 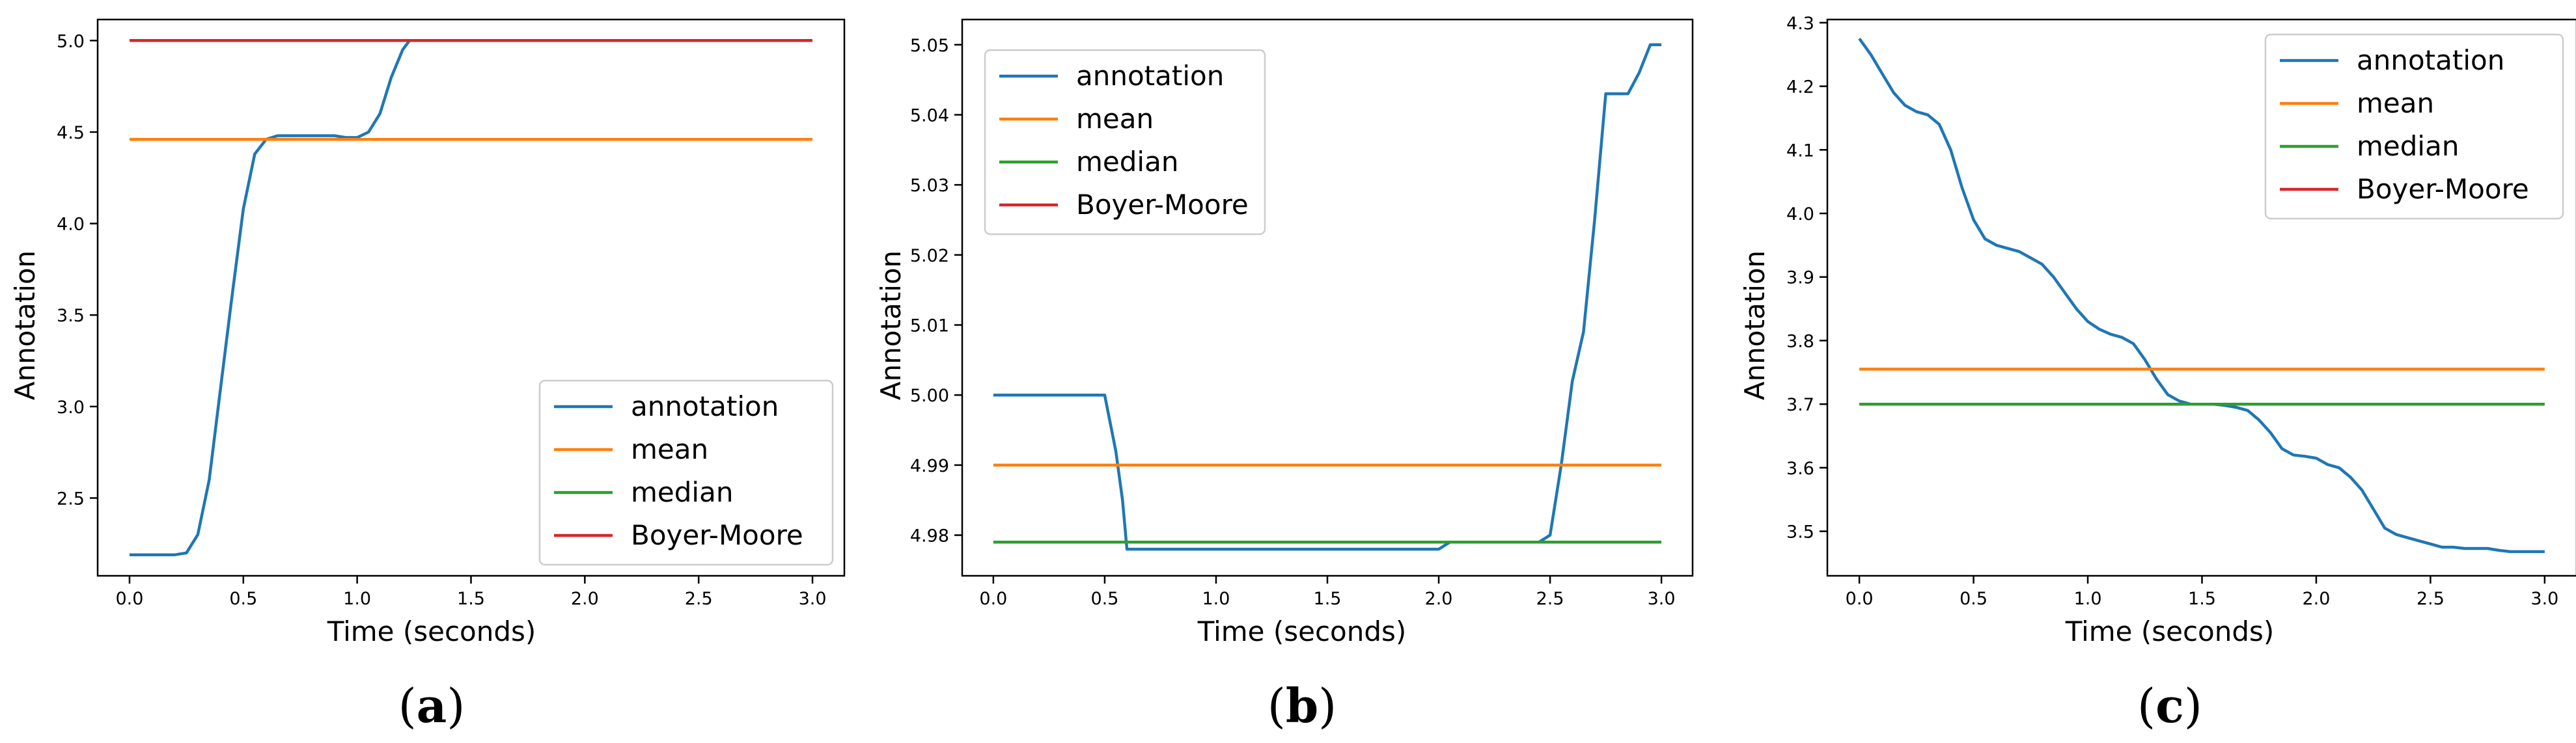 I want to click on y-tick-label-c: 3.5, so click(x=1800, y=532).